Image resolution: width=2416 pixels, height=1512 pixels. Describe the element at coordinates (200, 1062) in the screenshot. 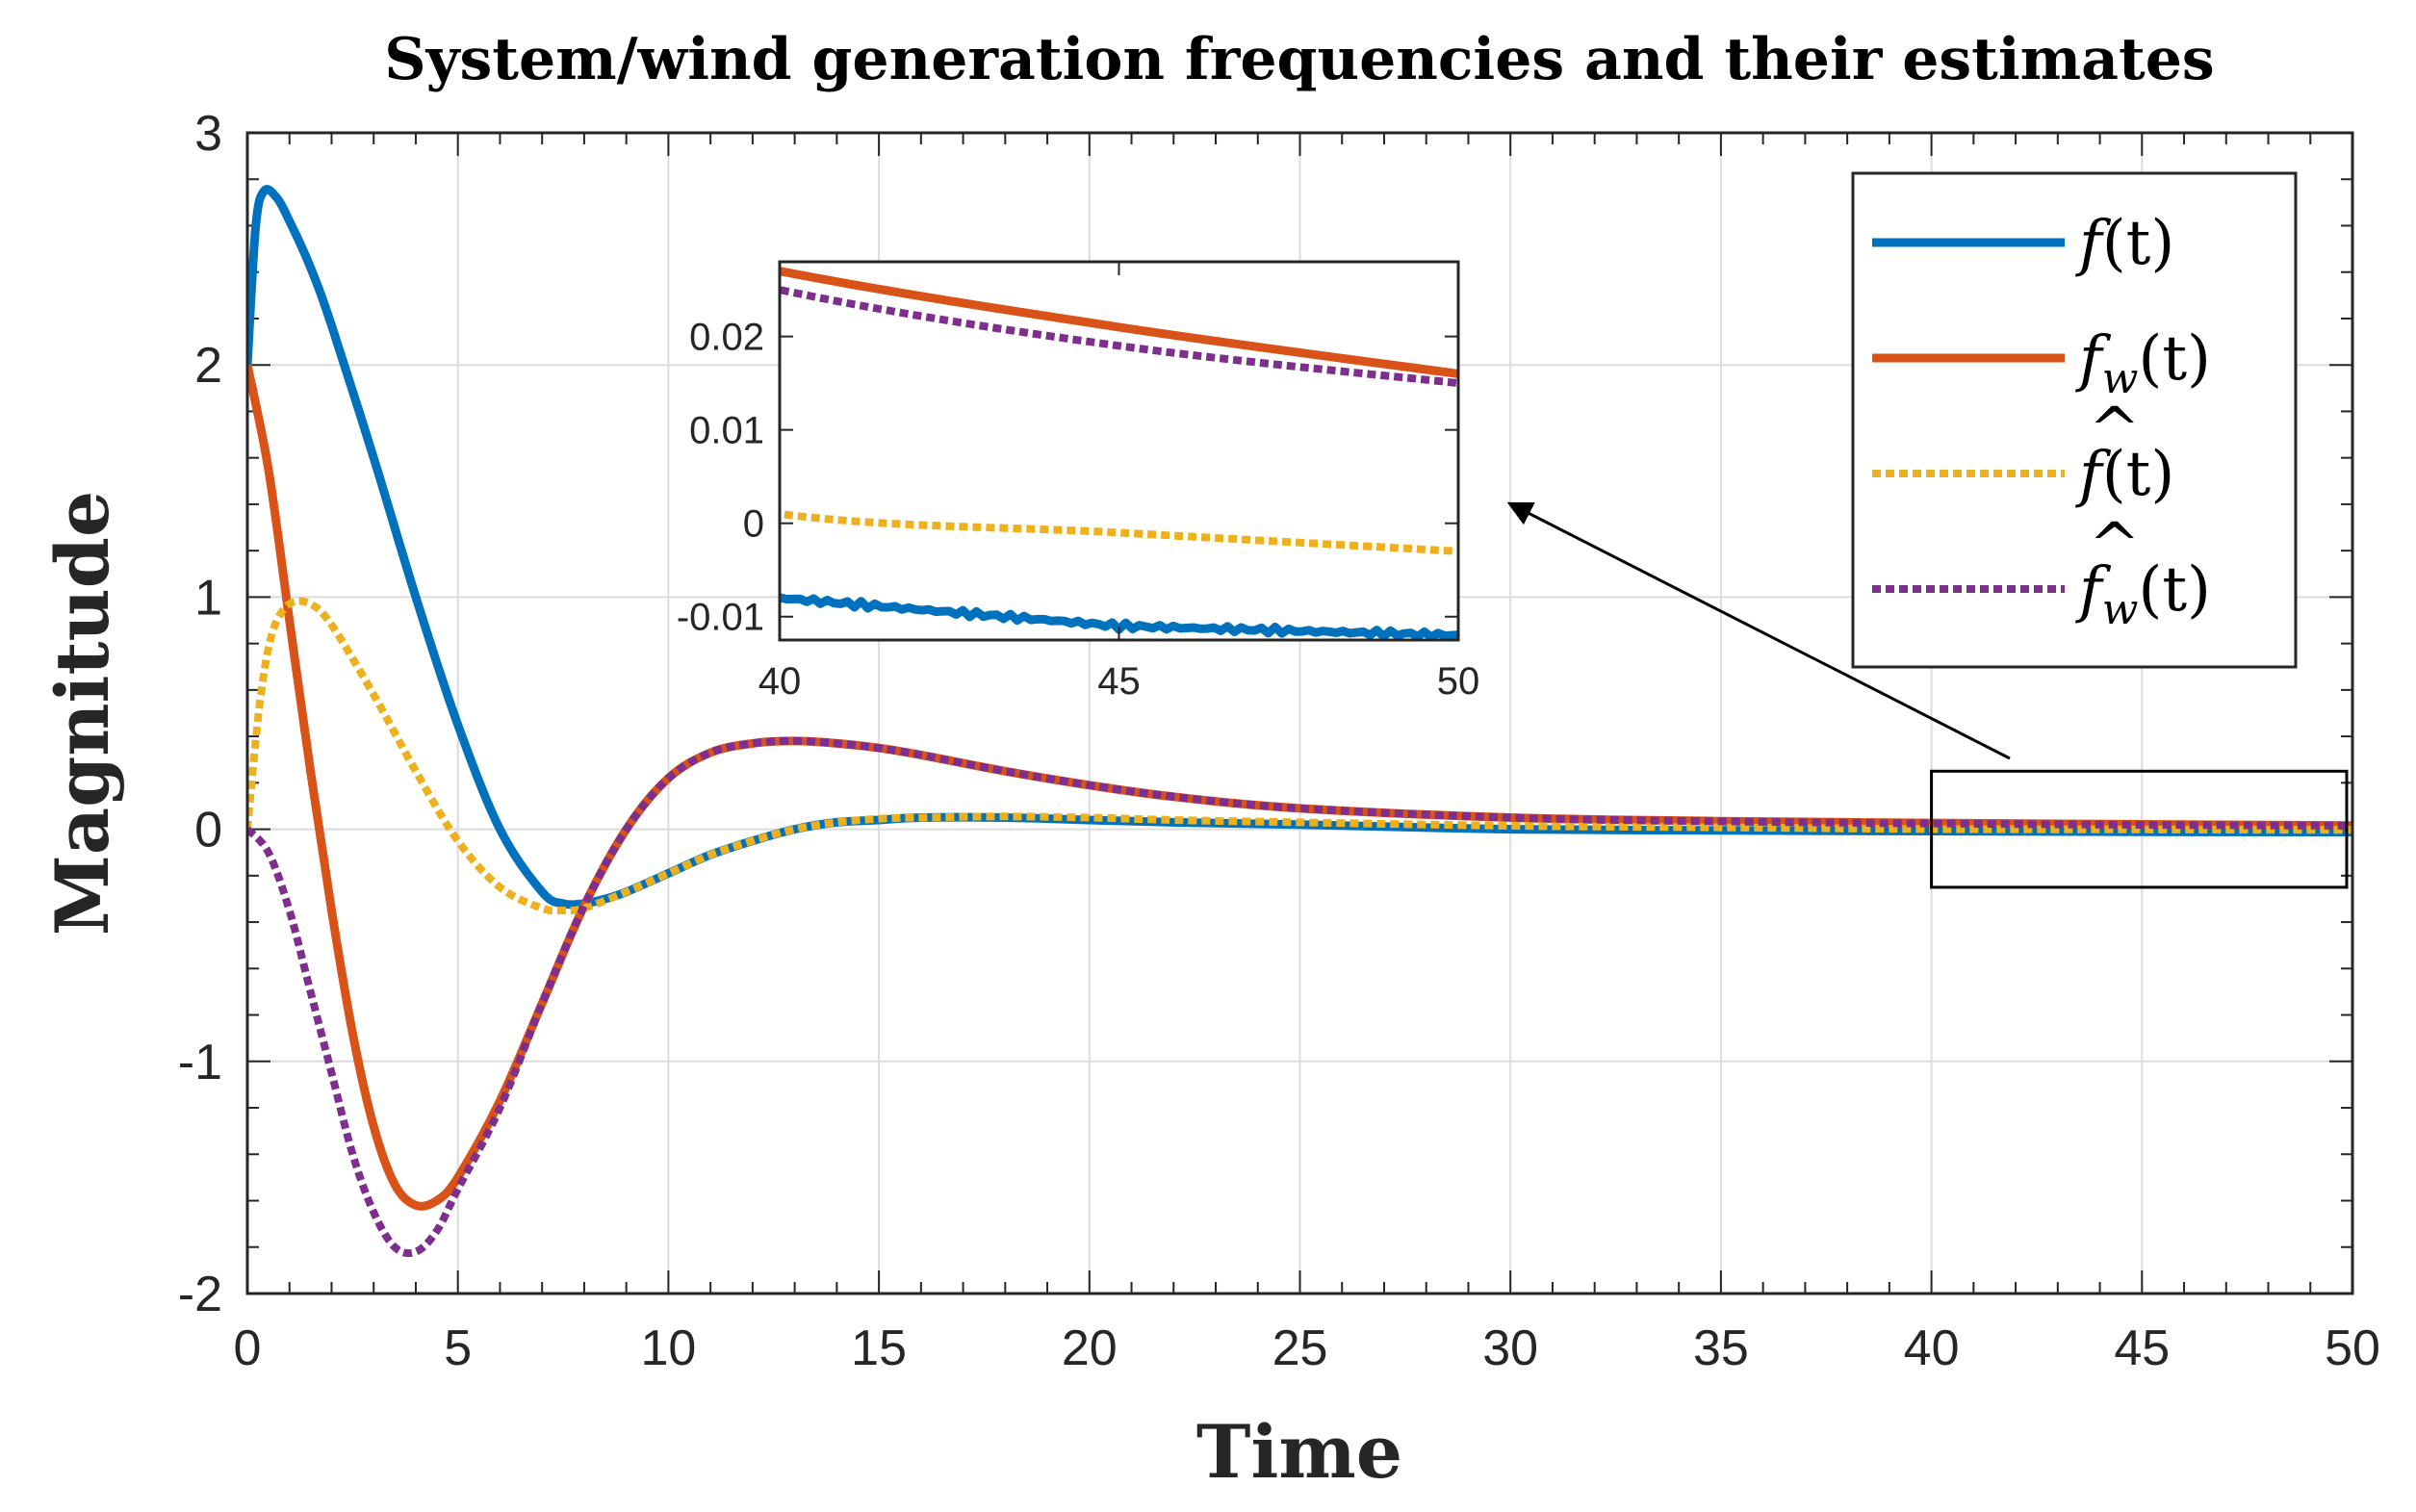

I see `y-tick-label: -1` at that location.